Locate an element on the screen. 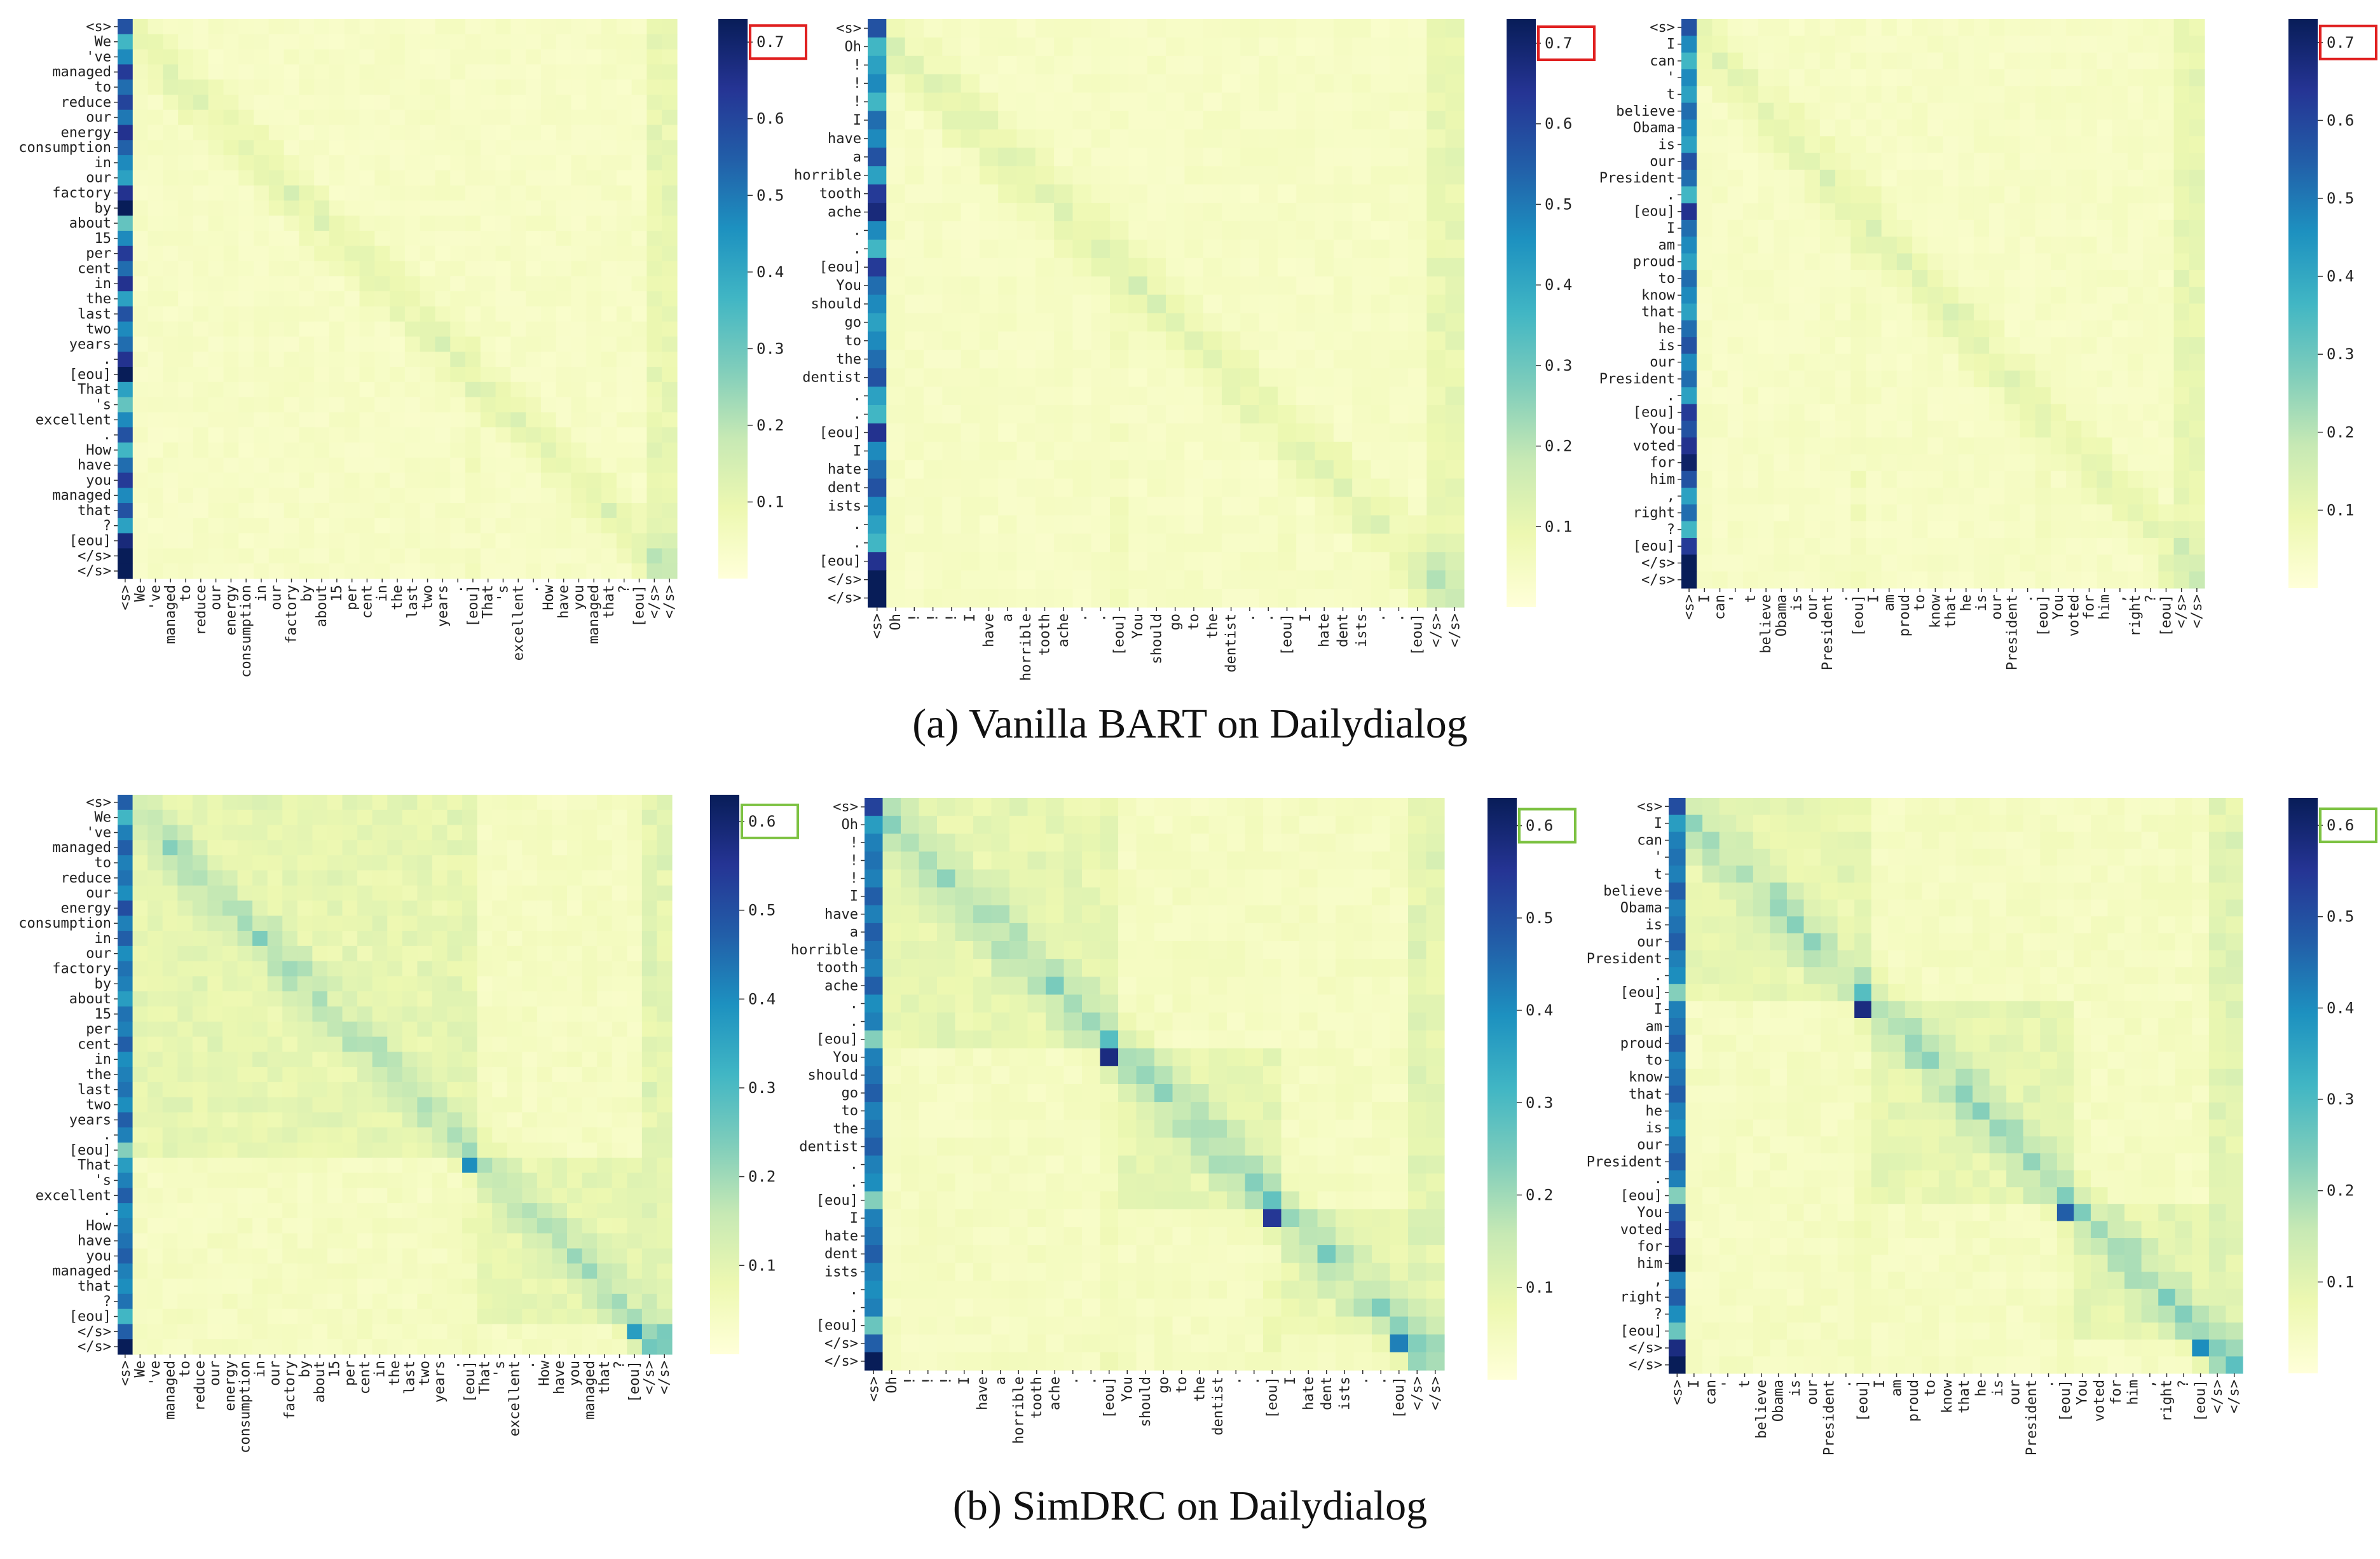 Image resolution: width=2380 pixels, height=1559 pixels. x-tick-label: President is located at coordinates (1828, 632).